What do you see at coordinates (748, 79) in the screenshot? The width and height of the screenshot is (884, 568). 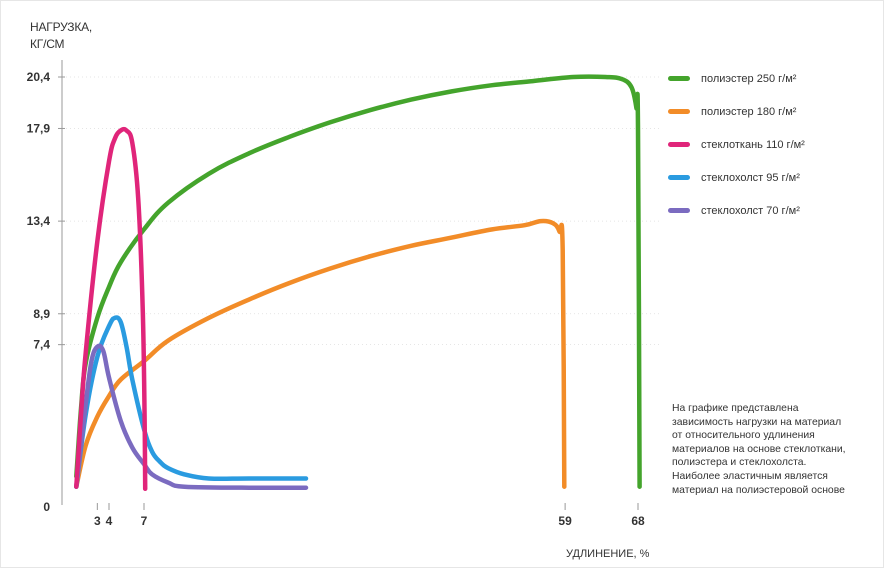 I see `legend-label: полиэстер 250 г/м²` at bounding box center [748, 79].